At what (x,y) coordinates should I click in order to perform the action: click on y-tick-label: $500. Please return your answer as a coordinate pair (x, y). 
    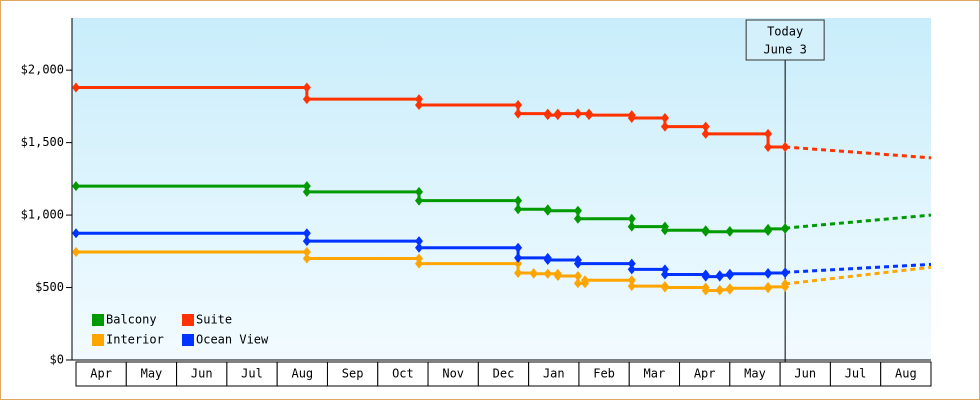
    Looking at the image, I should click on (49, 287).